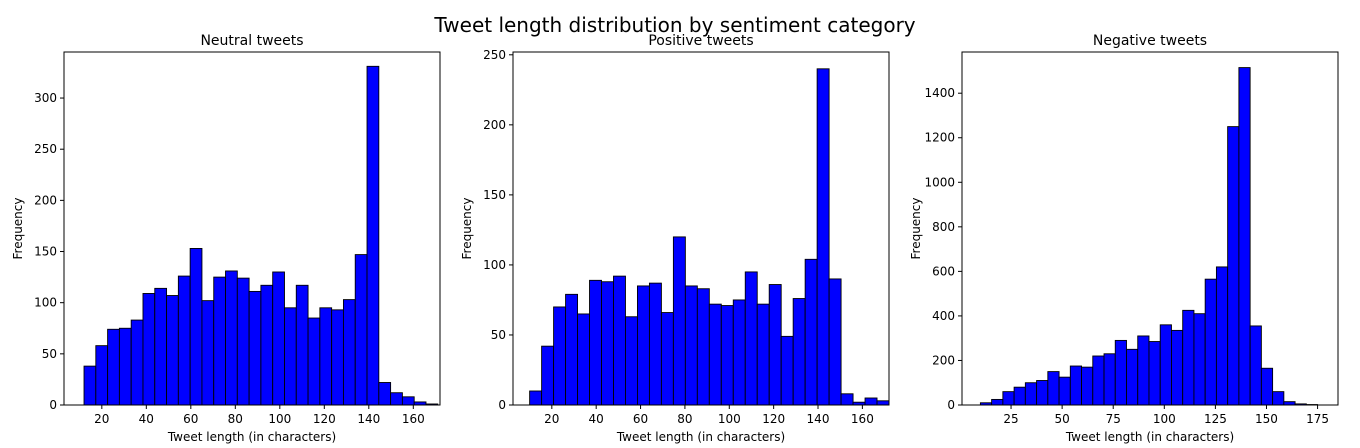 This screenshot has width=1360, height=448. What do you see at coordinates (1113, 419) in the screenshot?
I see `x-tick-label: 75` at bounding box center [1113, 419].